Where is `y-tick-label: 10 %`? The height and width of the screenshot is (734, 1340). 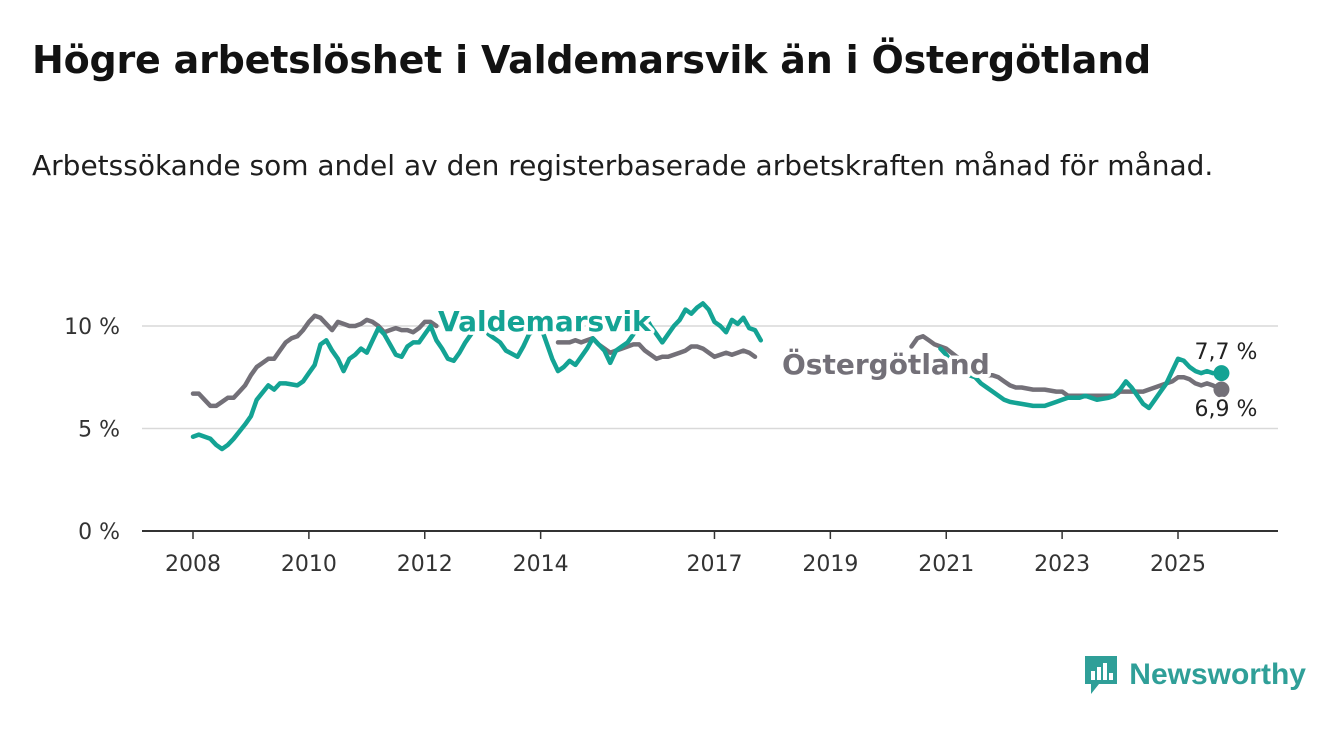
y-tick-label: 10 % is located at coordinates (92, 327).